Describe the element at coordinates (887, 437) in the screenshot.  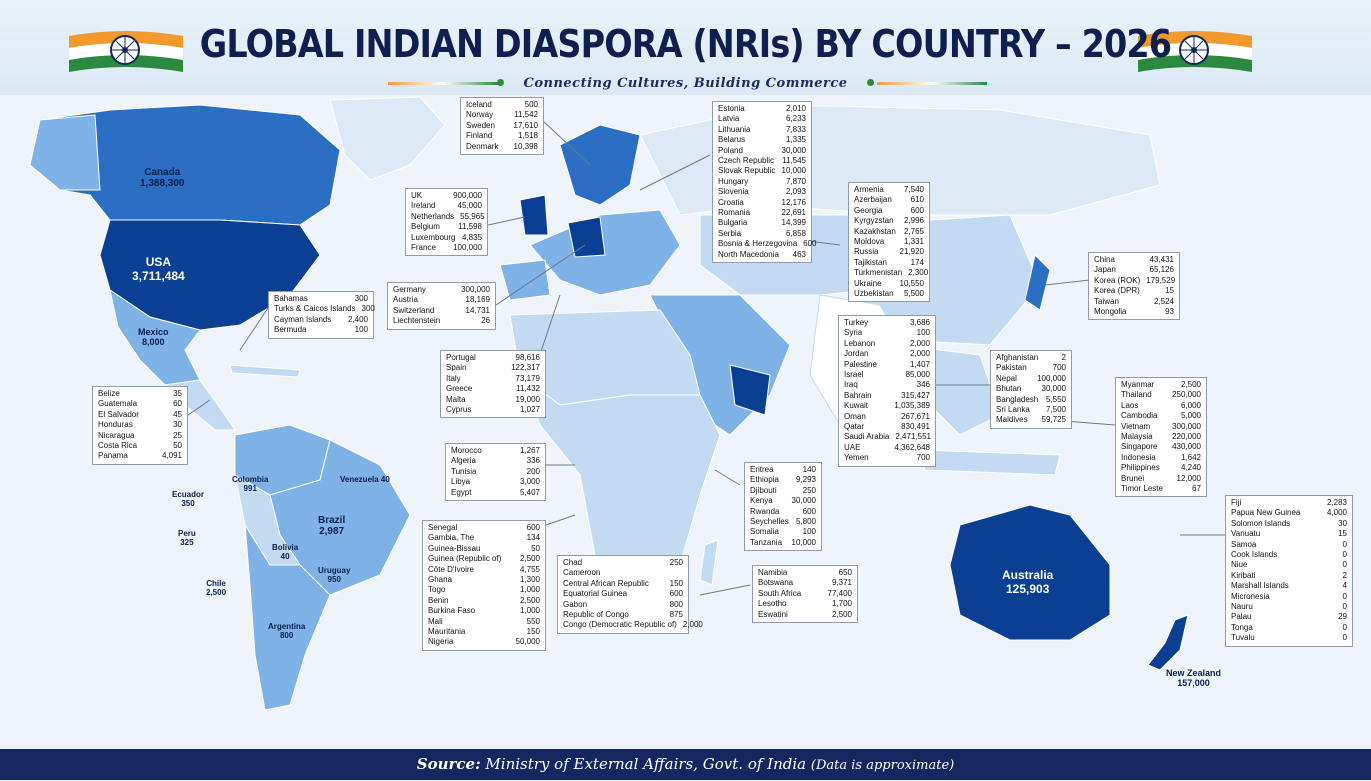
I see `country-row: Saudi Arabia 2,471,551` at that location.